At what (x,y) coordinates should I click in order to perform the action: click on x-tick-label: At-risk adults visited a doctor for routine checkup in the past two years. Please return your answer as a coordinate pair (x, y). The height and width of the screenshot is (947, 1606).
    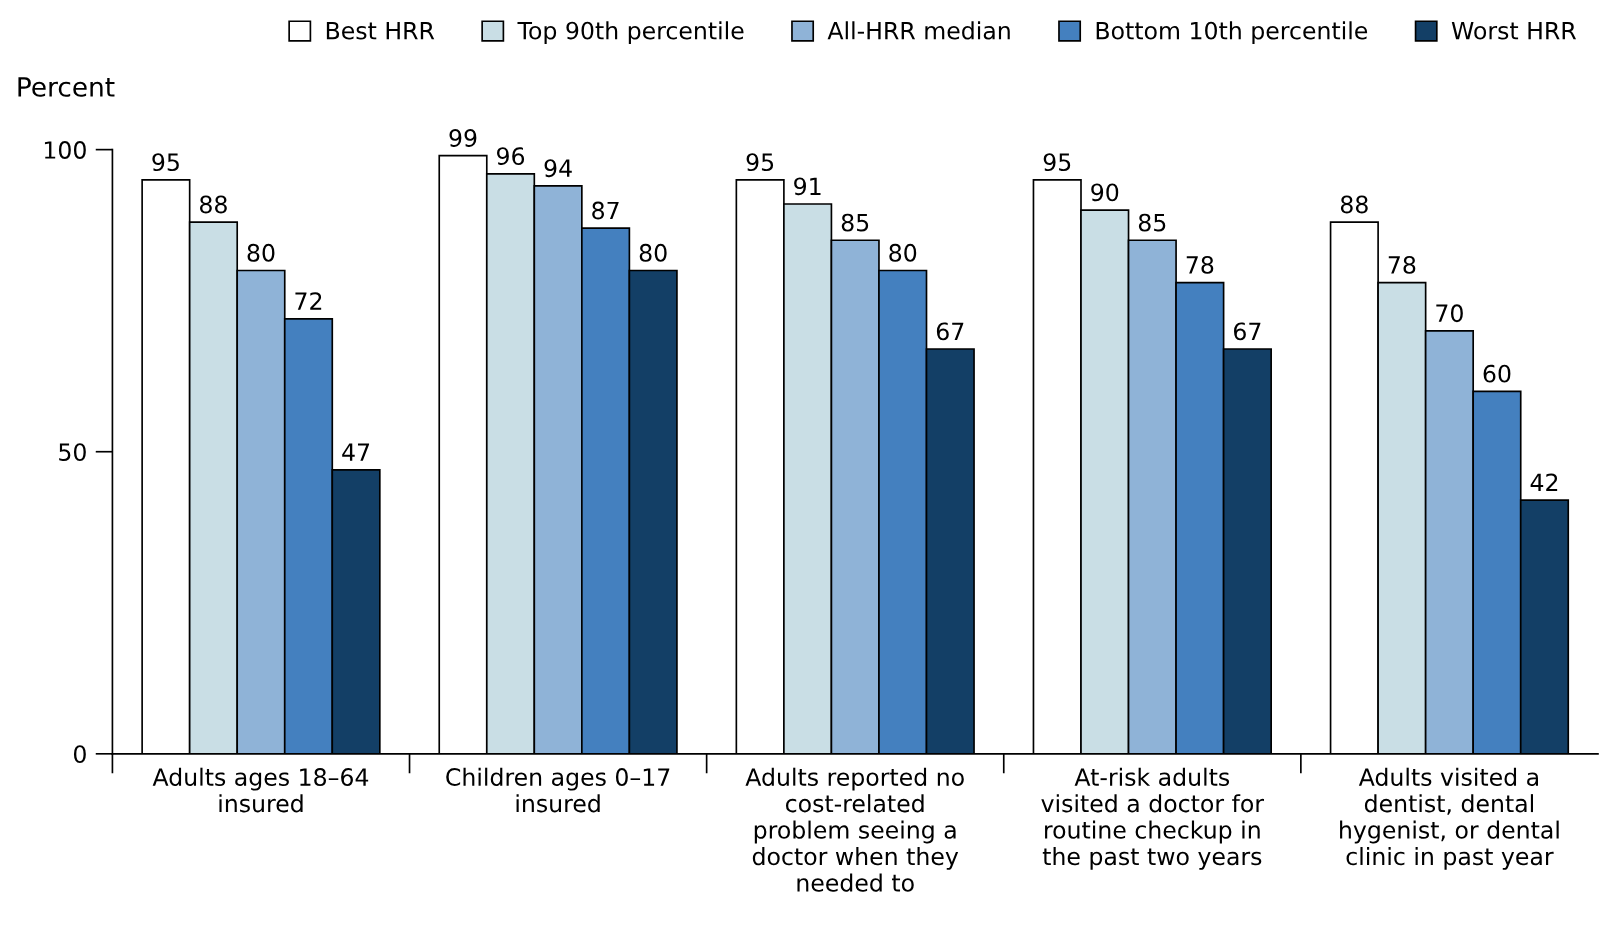
    Looking at the image, I should click on (1153, 818).